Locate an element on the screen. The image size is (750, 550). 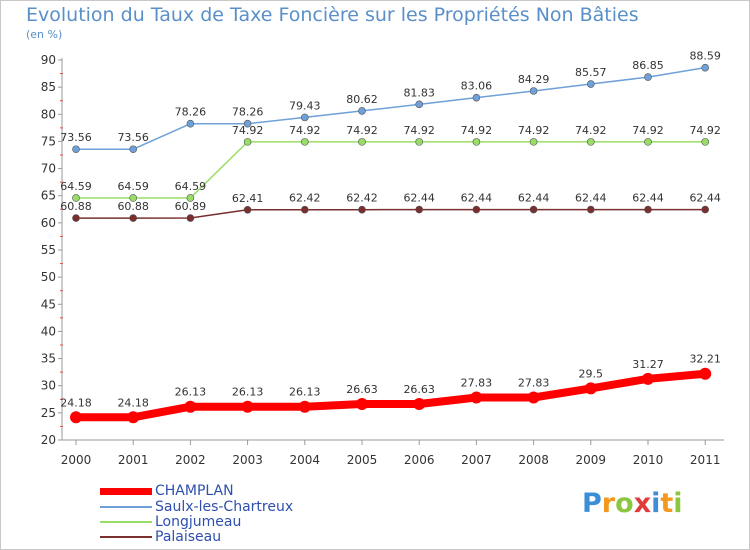
logo-letter: i is located at coordinates (656, 503).